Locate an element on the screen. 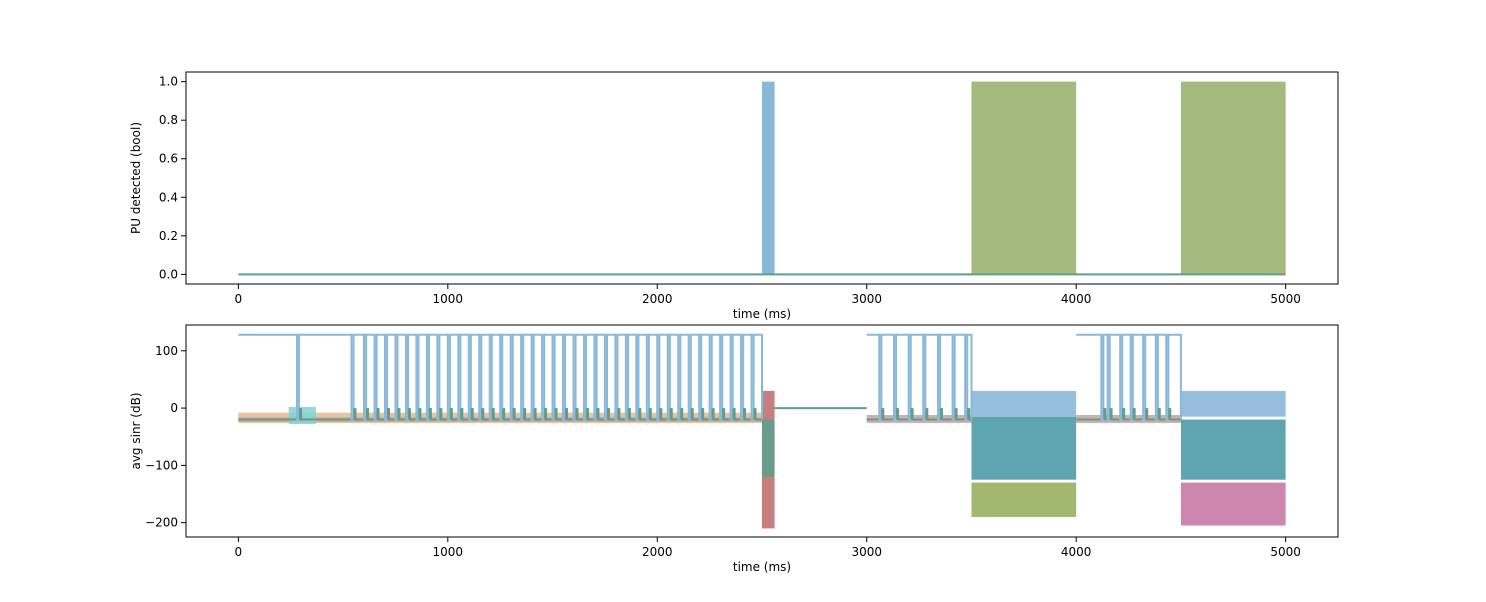  chart-0-x-tick-label-4: 4000 is located at coordinates (1076, 299).